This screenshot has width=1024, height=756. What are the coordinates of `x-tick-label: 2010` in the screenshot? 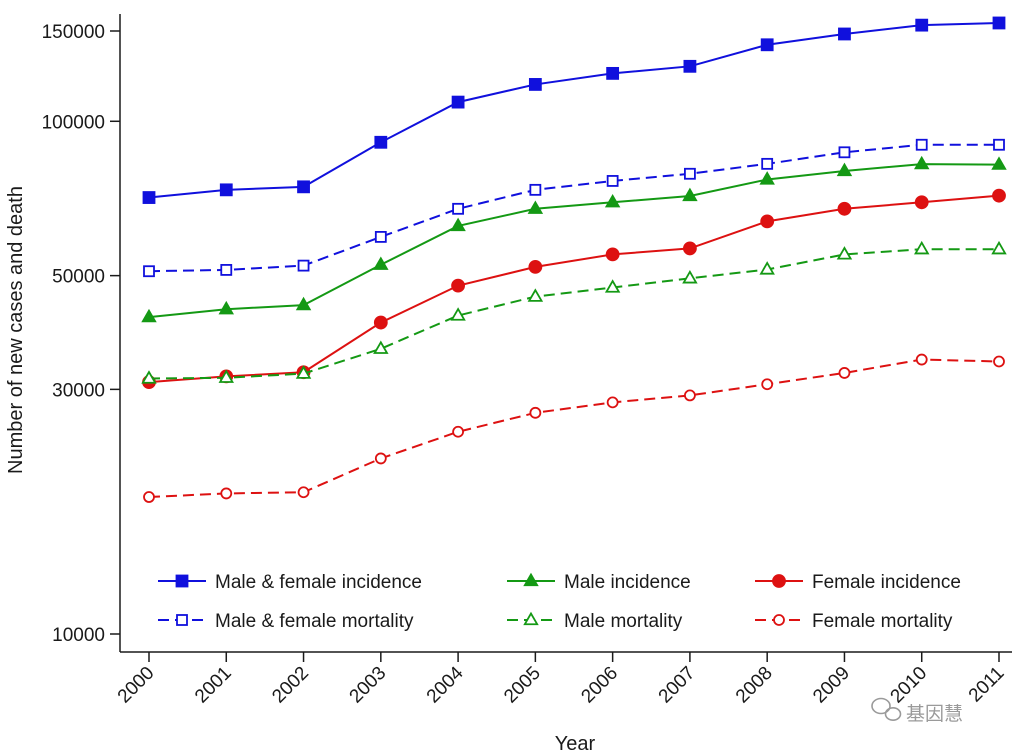 It's located at (909, 685).